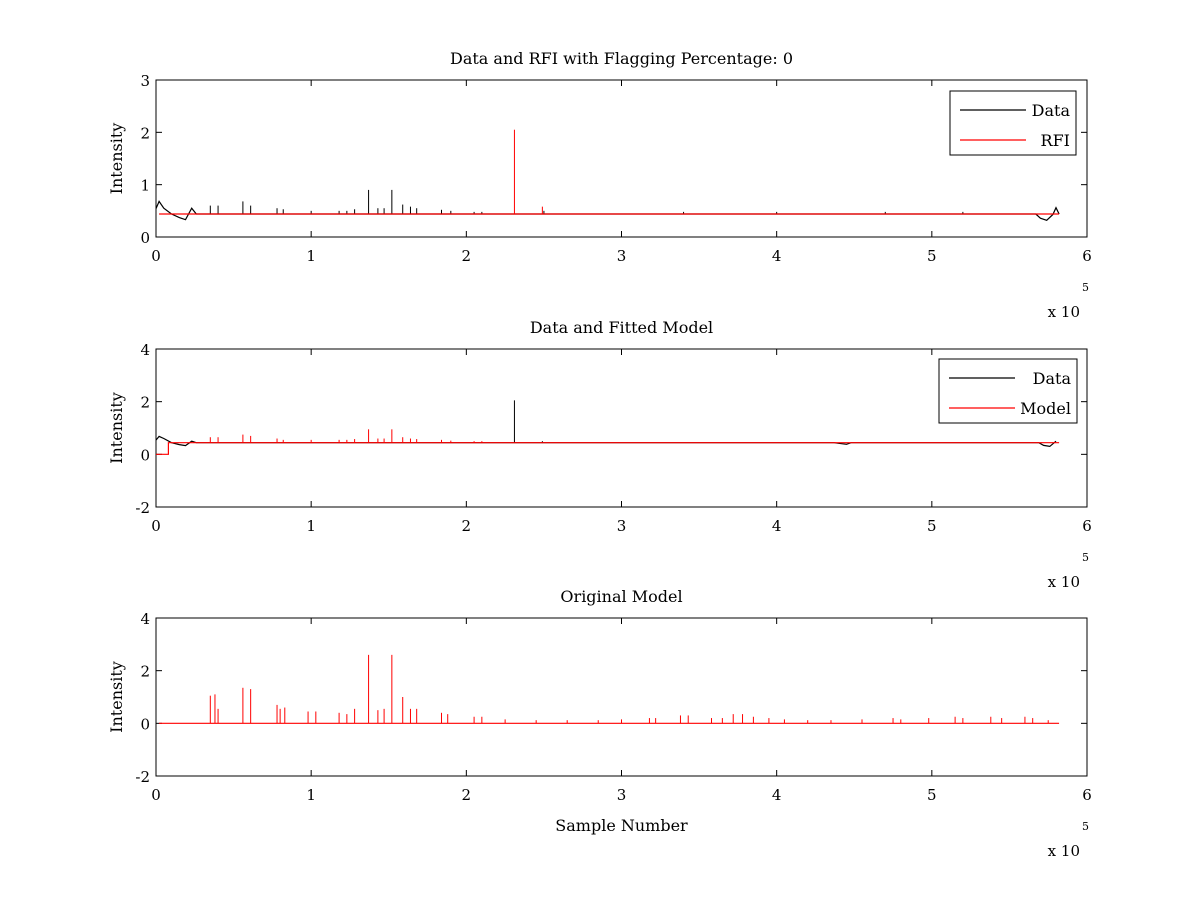  I want to click on chart-title: Original Model, so click(621, 596).